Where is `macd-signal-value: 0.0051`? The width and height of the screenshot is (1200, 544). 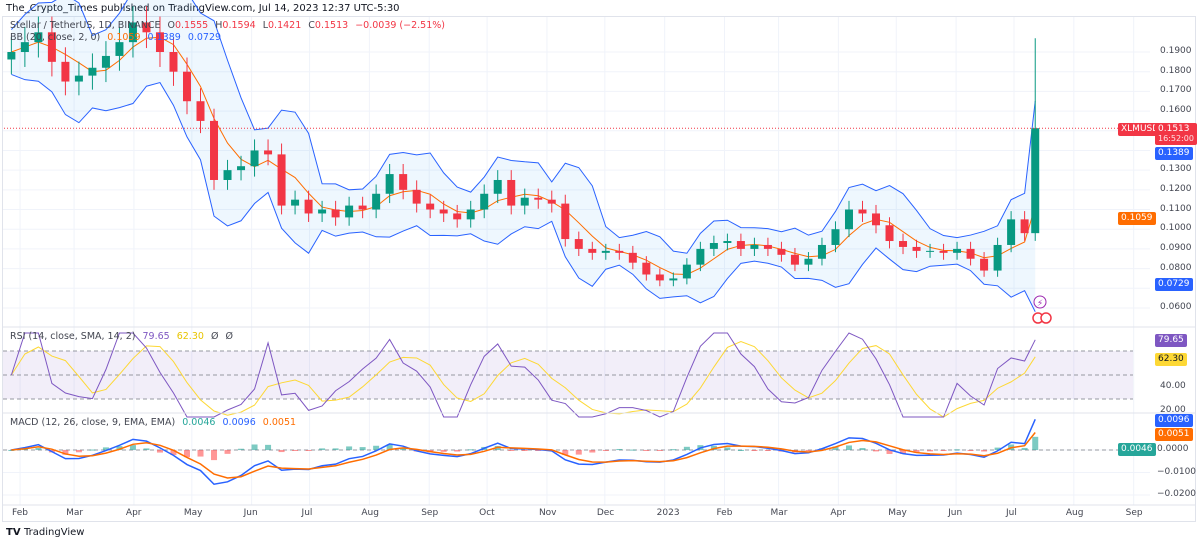 macd-signal-value: 0.0051 is located at coordinates (279, 422).